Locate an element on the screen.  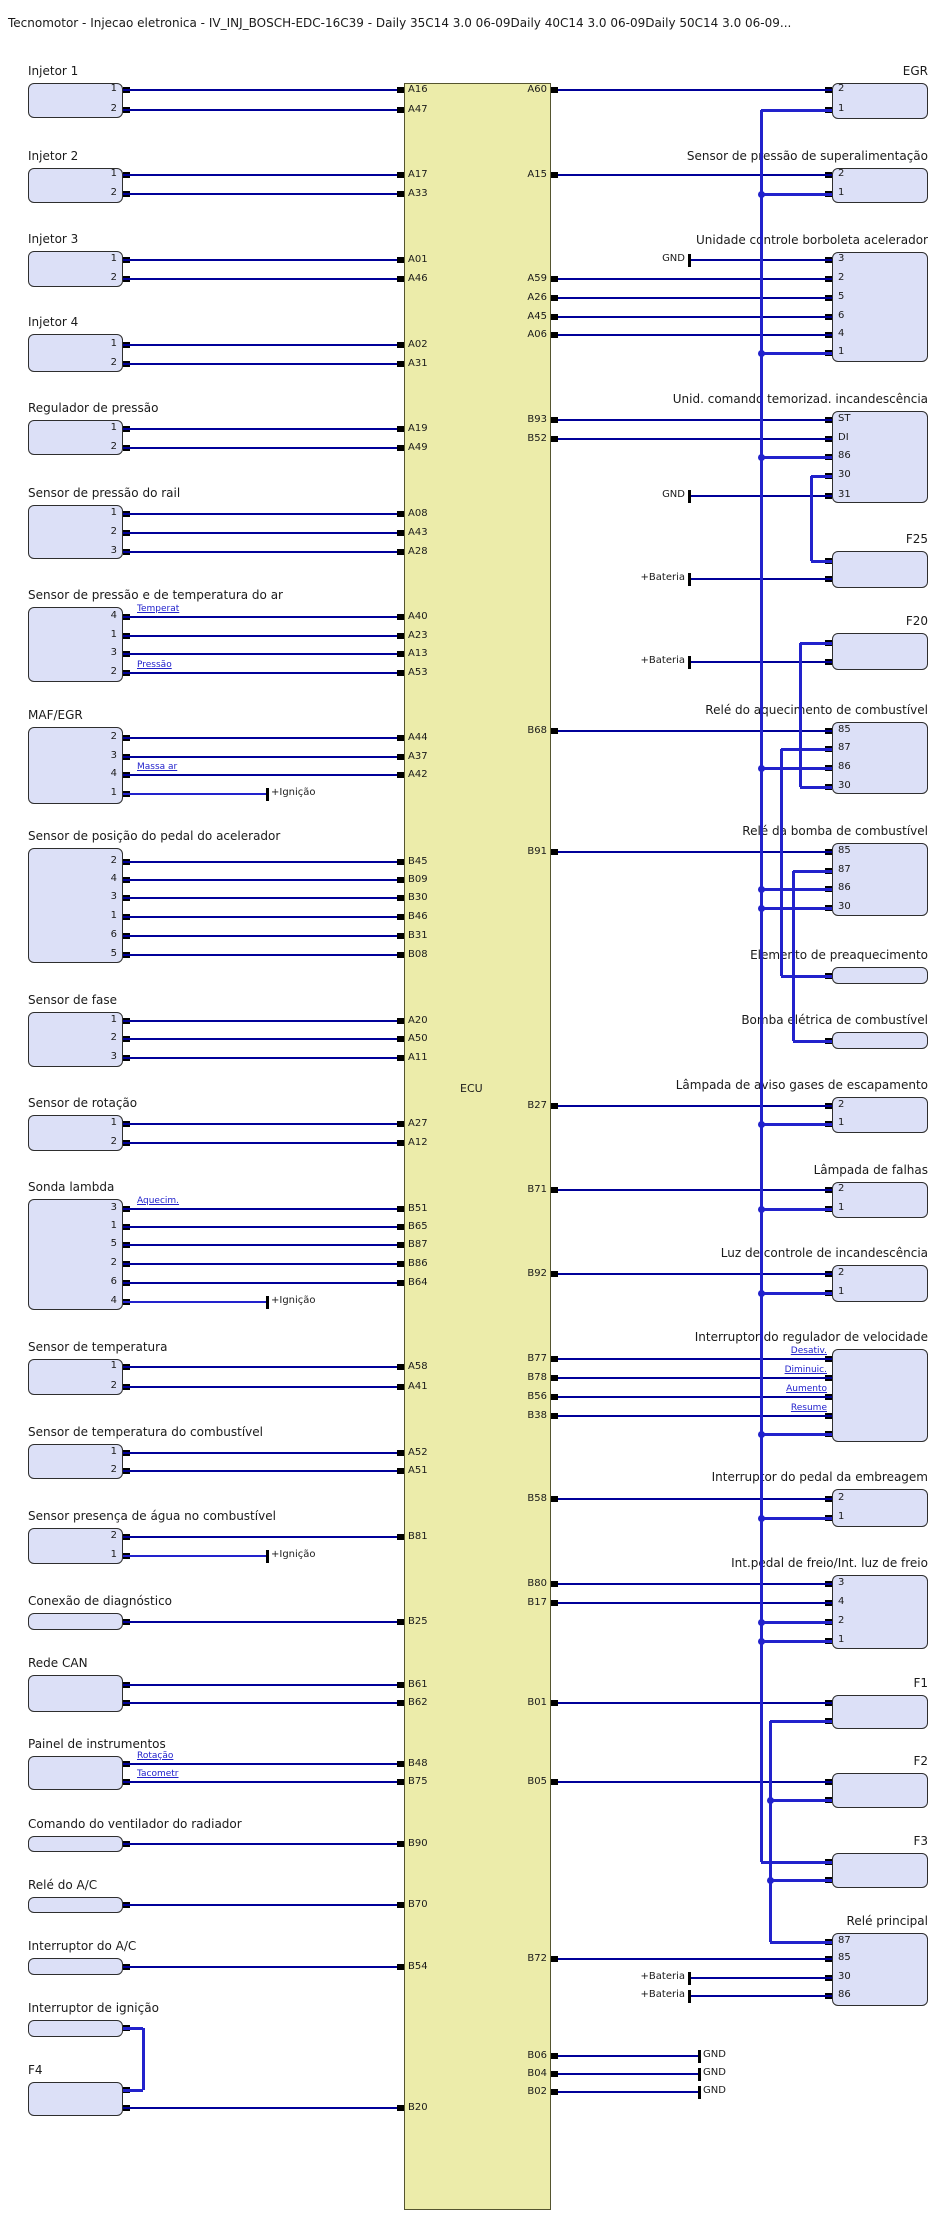
wire-label: Aumento is located at coordinates (806, 1389).